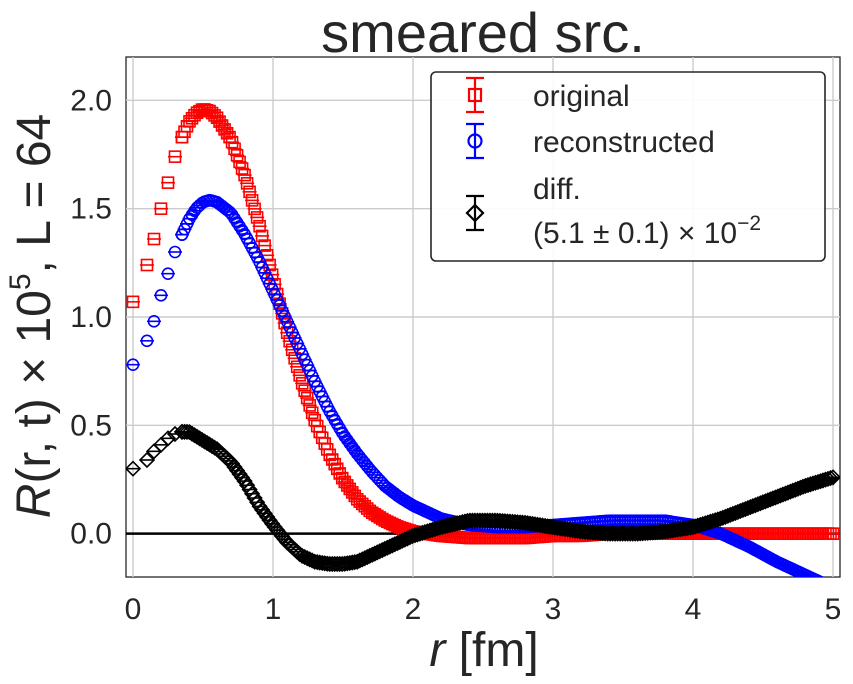  What do you see at coordinates (475, 213) in the screenshot?
I see `legend-marker-diff` at bounding box center [475, 213].